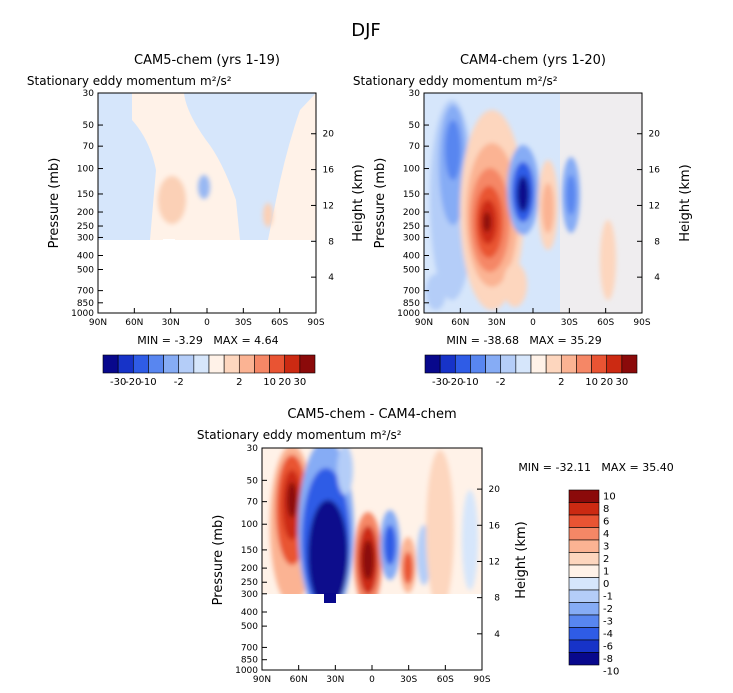  What do you see at coordinates (497, 599) in the screenshot?
I see `right-tick-label: 8` at bounding box center [497, 599].